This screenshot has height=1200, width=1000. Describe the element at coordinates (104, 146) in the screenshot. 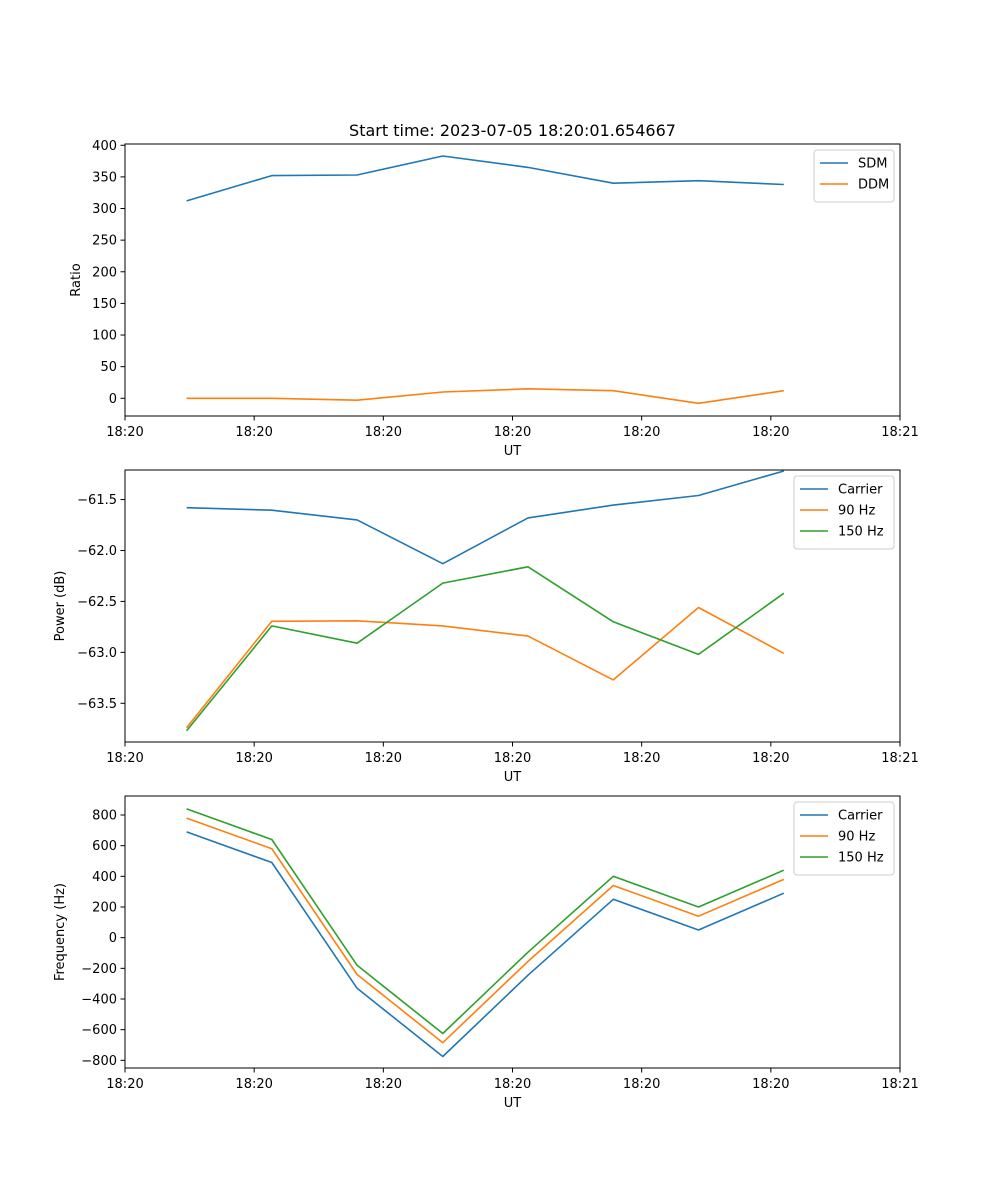

I see `ratio-y-tick-label: 400` at that location.